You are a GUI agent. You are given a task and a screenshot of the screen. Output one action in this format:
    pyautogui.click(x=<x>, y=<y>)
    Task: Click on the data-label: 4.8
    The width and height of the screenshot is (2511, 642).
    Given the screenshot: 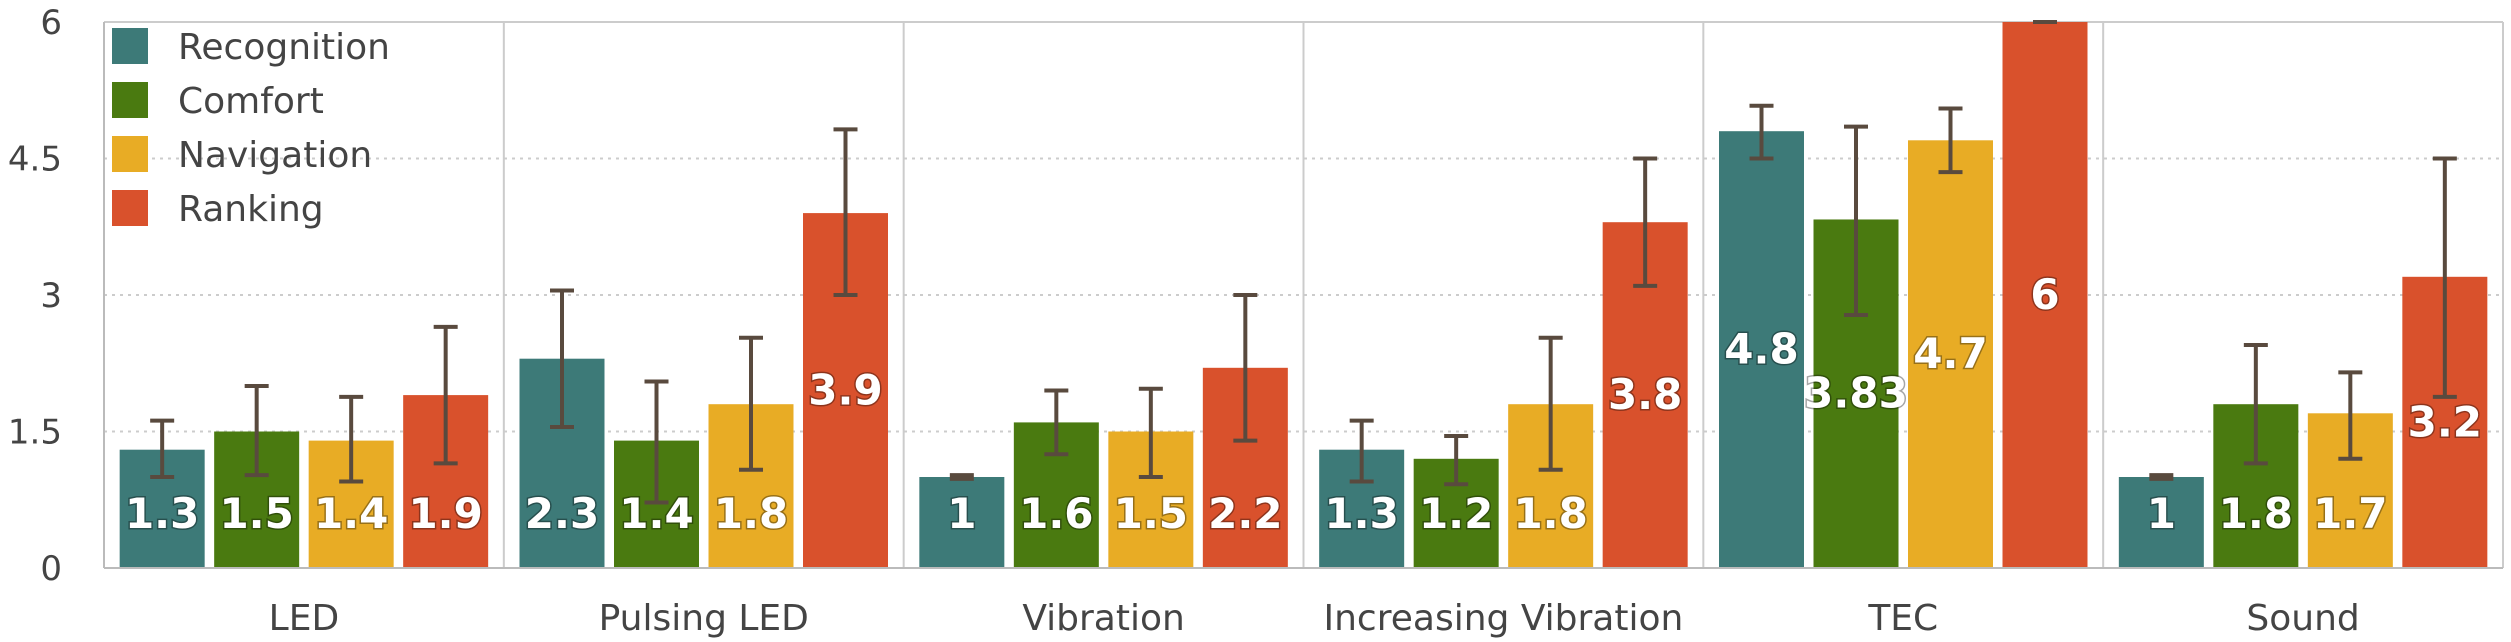 What is the action you would take?
    pyautogui.click(x=1761, y=349)
    